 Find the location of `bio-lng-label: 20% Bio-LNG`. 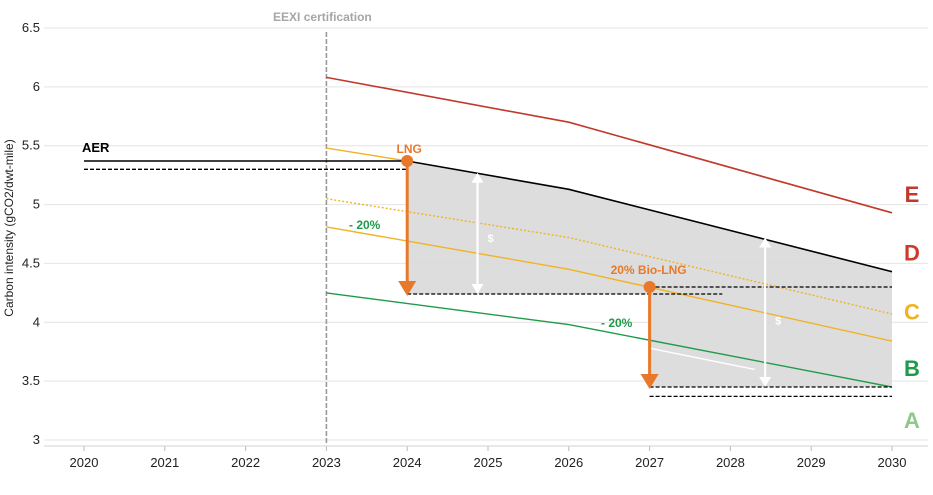

bio-lng-label: 20% Bio-LNG is located at coordinates (649, 270).